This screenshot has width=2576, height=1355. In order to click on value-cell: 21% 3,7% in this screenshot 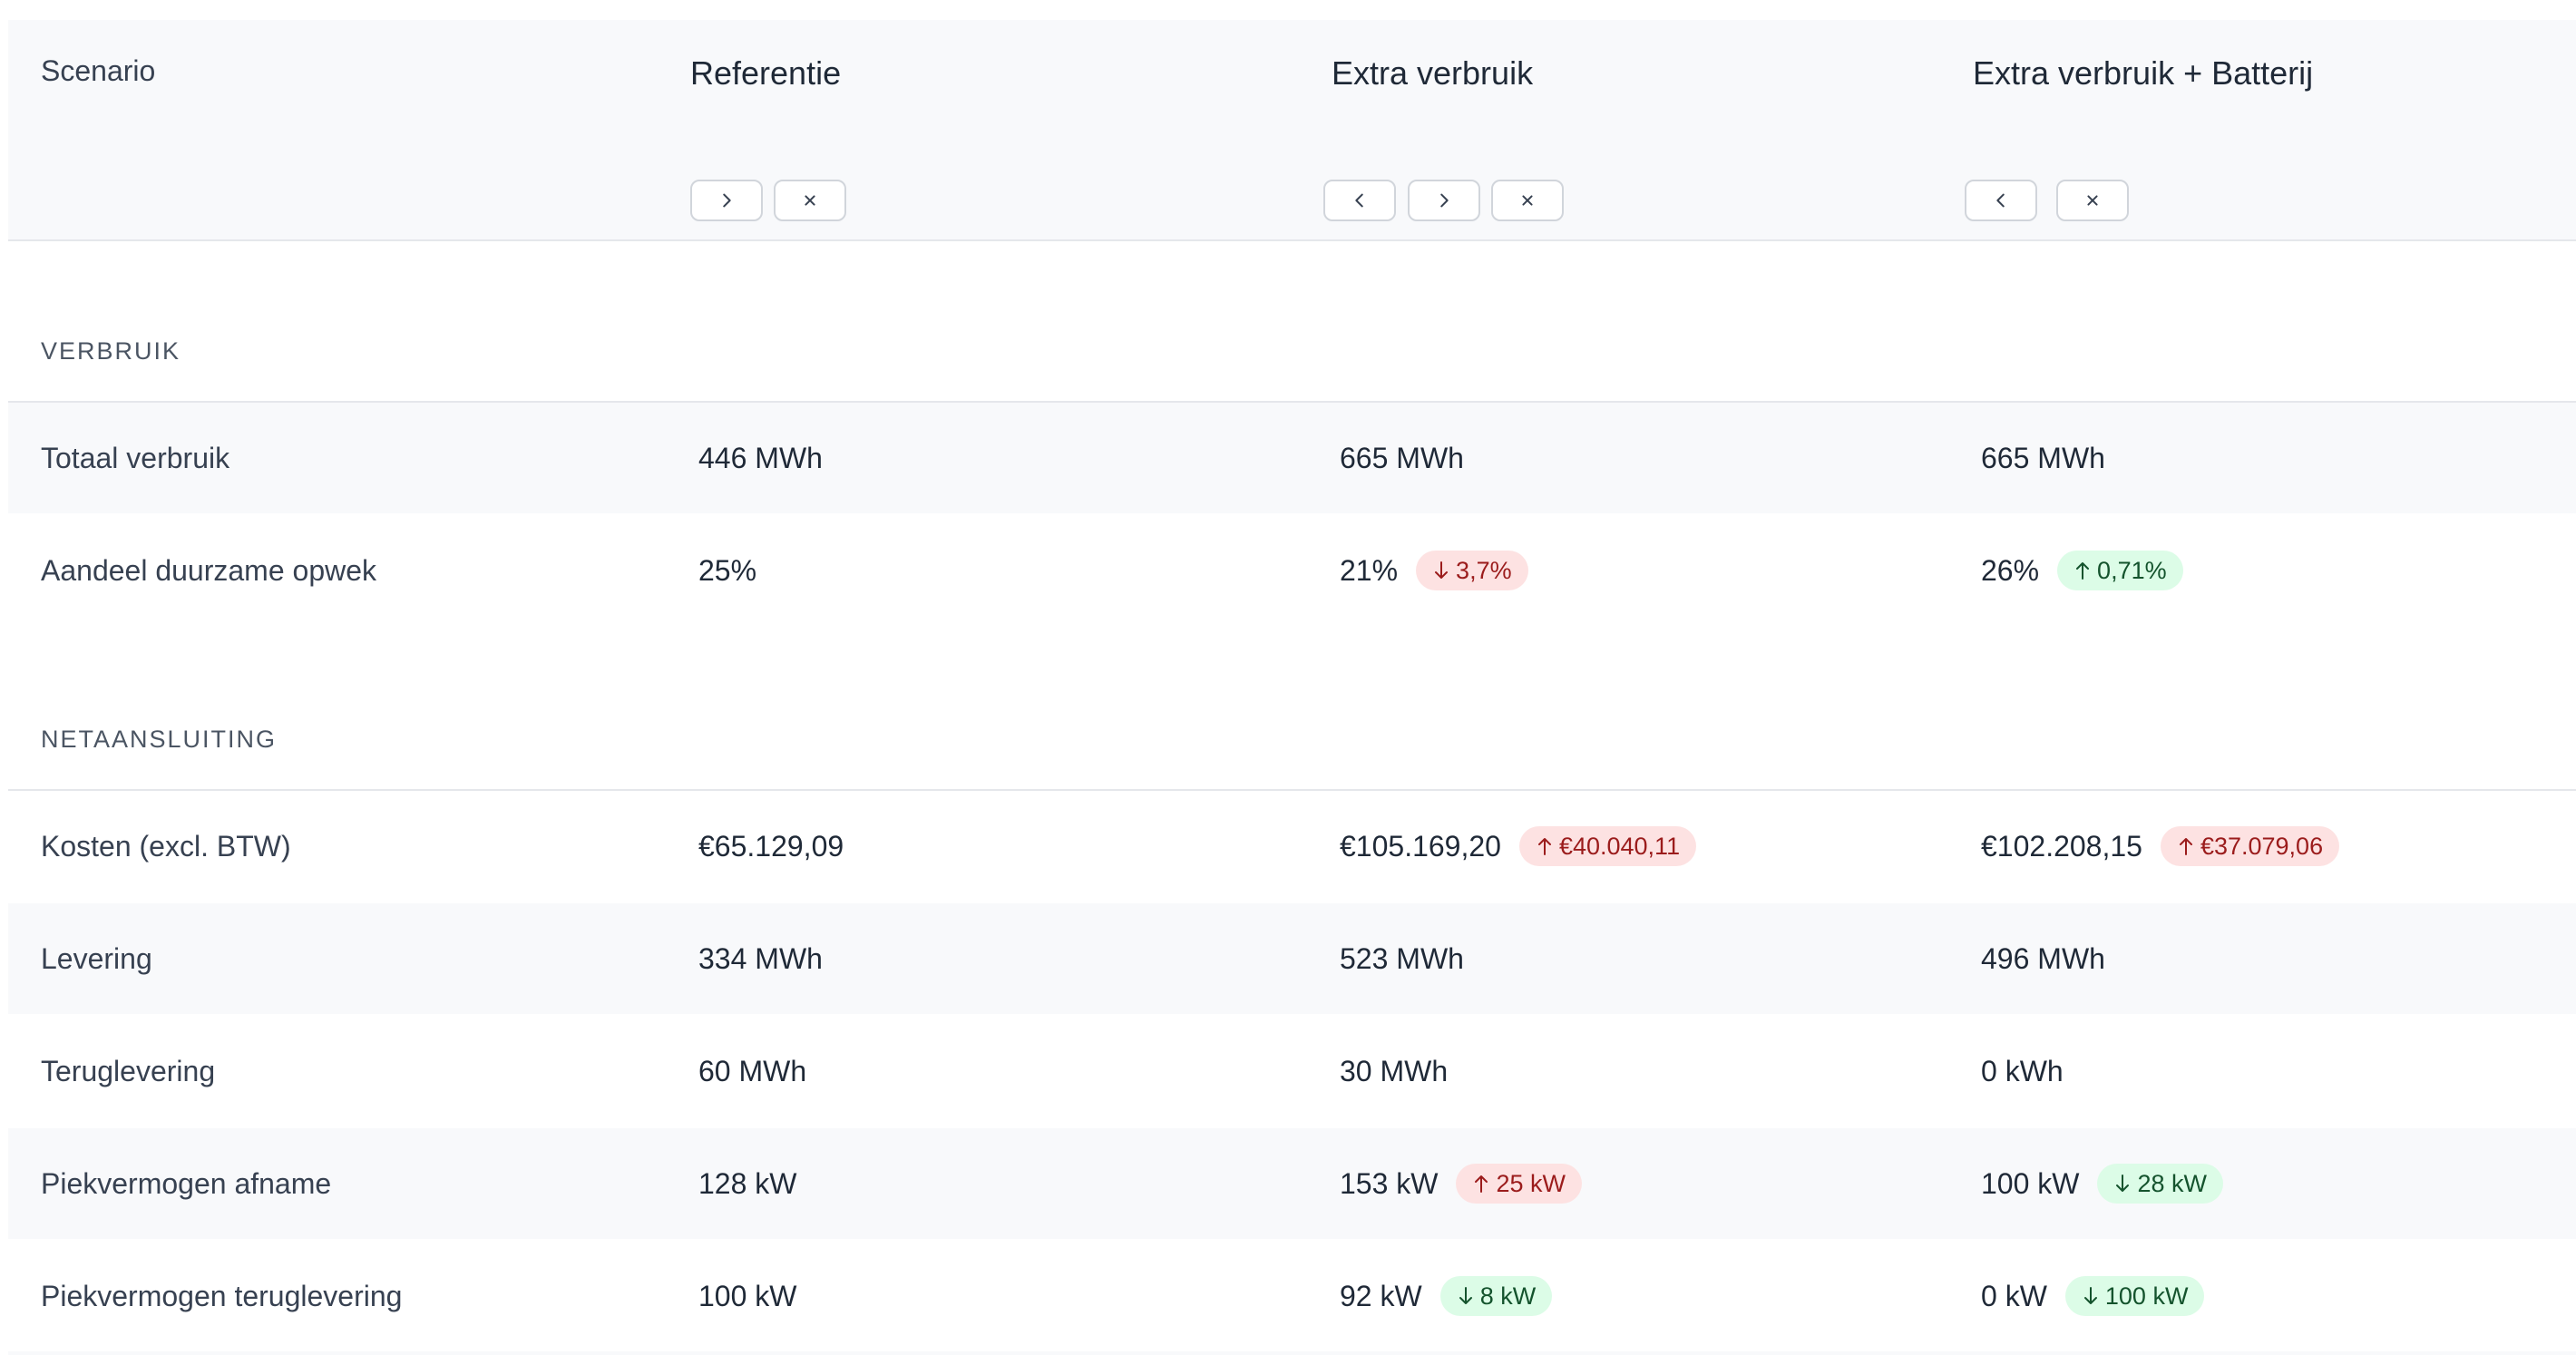, I will do `click(1434, 570)`.